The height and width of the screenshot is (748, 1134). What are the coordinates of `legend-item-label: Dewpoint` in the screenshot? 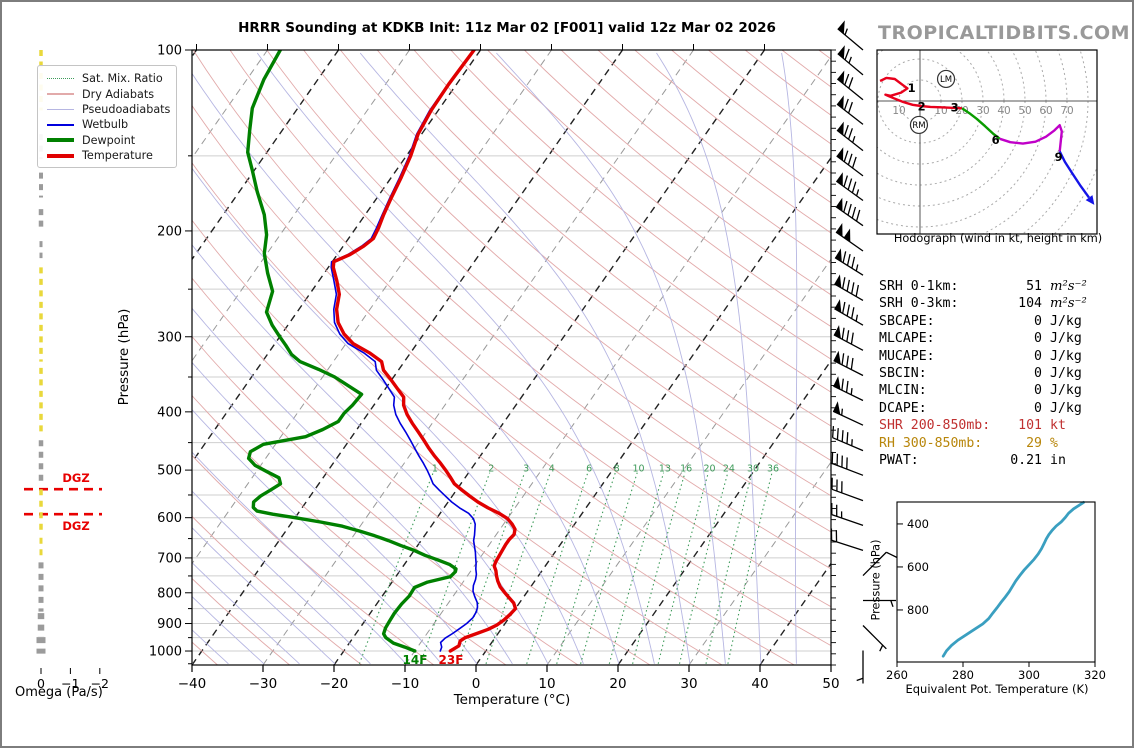 It's located at (109, 140).